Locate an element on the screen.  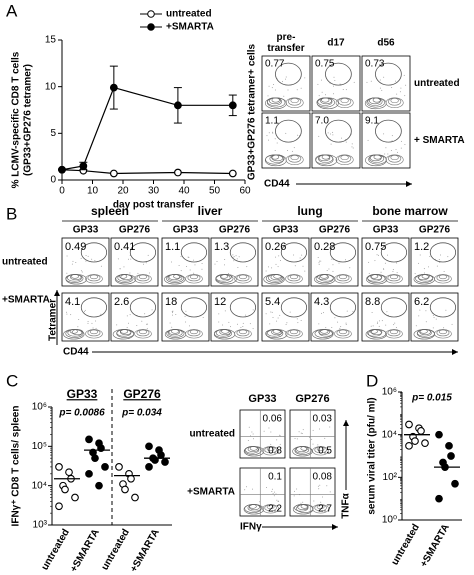
panel-label: D is located at coordinates (372, 380).